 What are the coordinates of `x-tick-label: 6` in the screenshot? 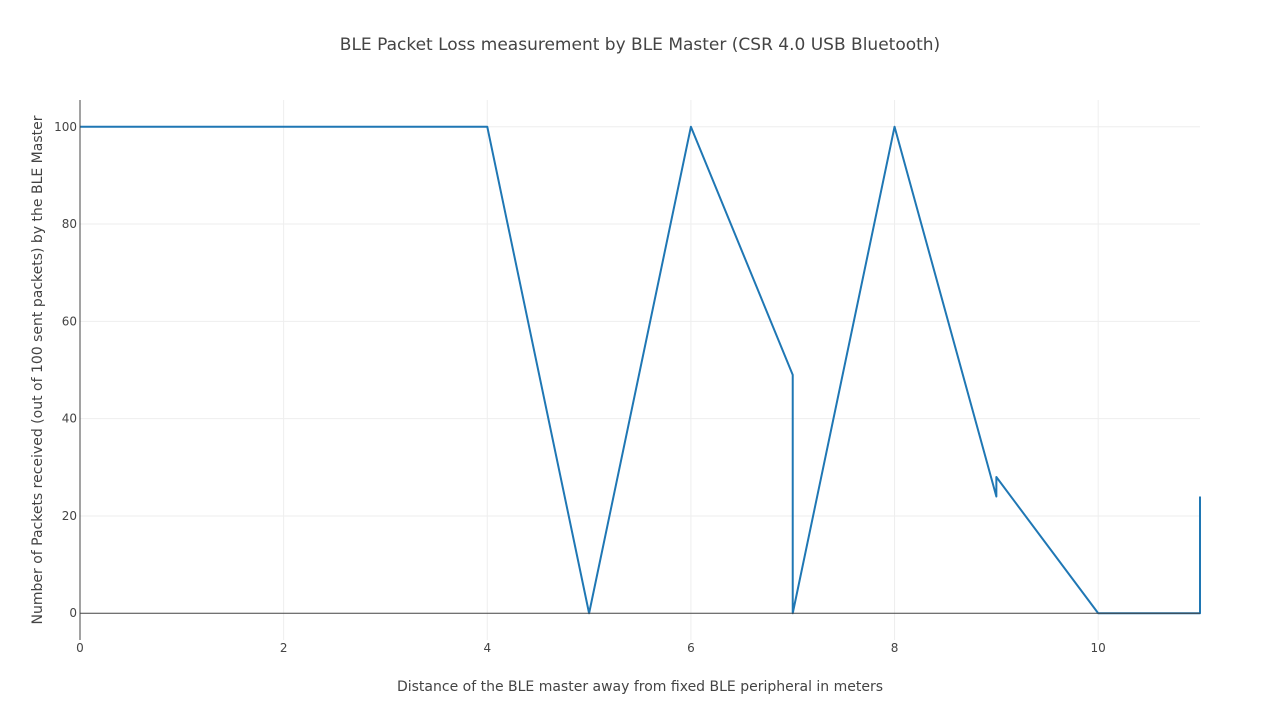 It's located at (691, 648).